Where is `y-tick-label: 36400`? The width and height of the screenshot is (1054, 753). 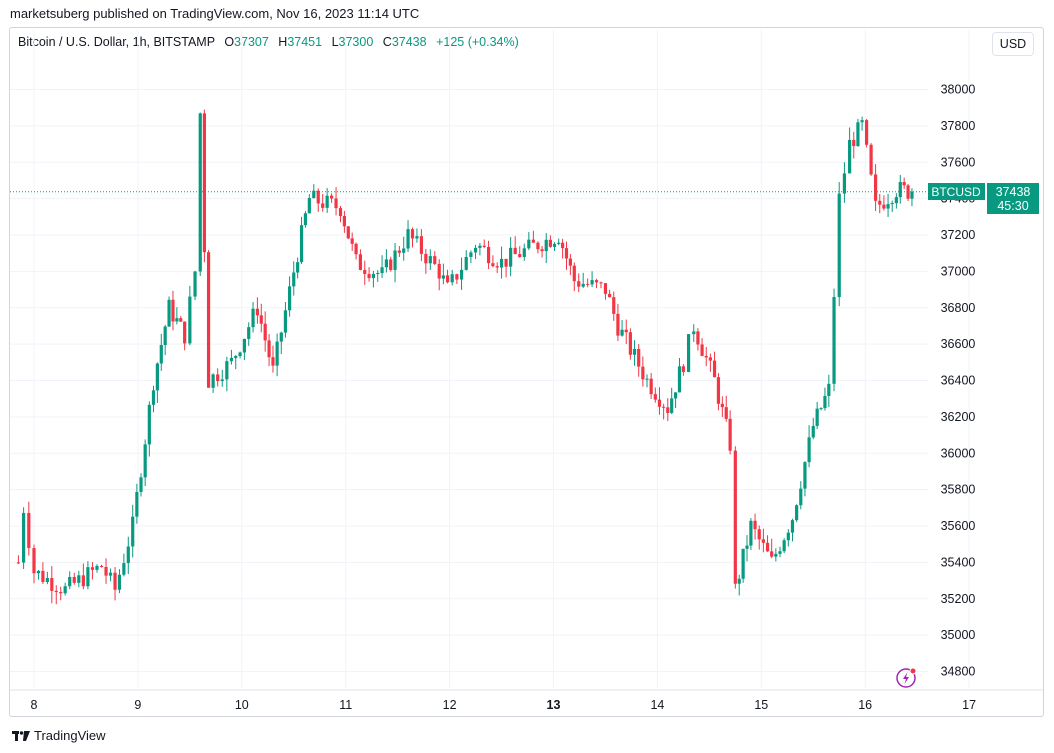 y-tick-label: 36400 is located at coordinates (958, 381).